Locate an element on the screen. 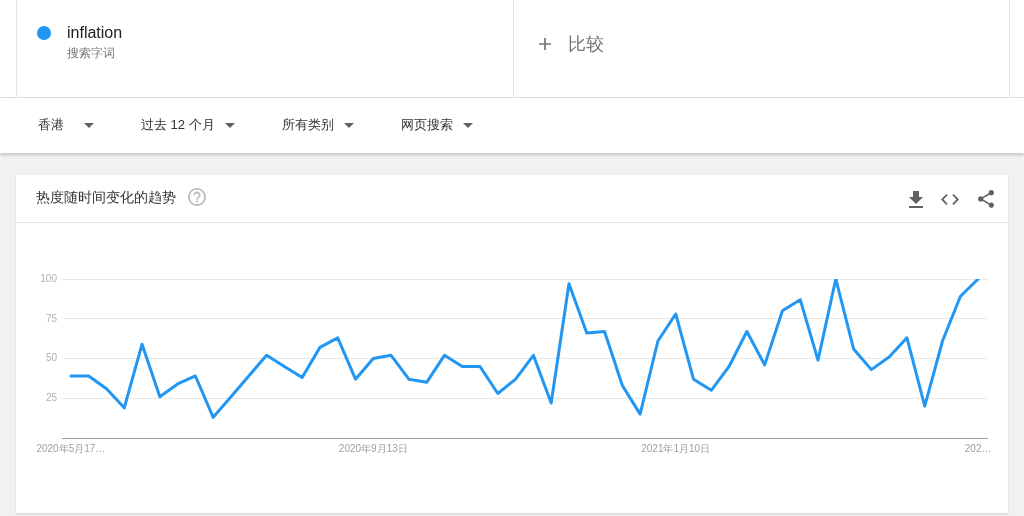 The height and width of the screenshot is (516, 1024). chart-title: 热度随时间变化的趋势 is located at coordinates (106, 197).